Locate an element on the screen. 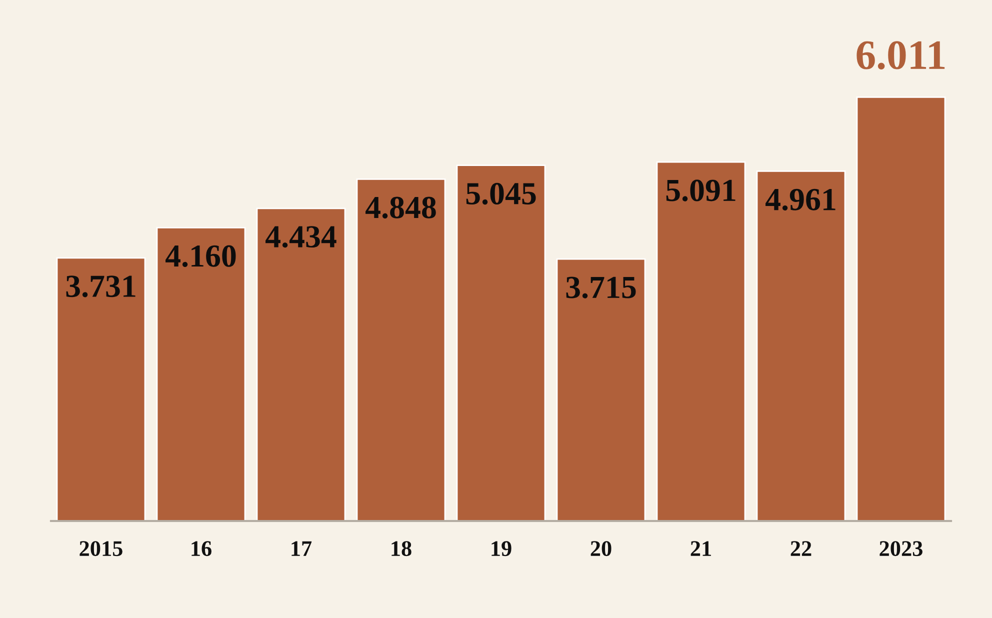  data-label: 5.045 is located at coordinates (501, 193).